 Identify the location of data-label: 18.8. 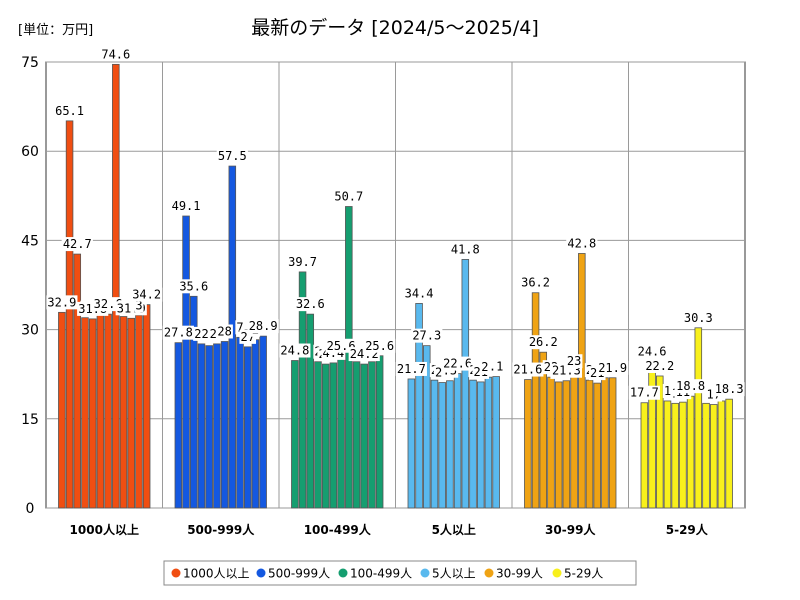
(690, 386).